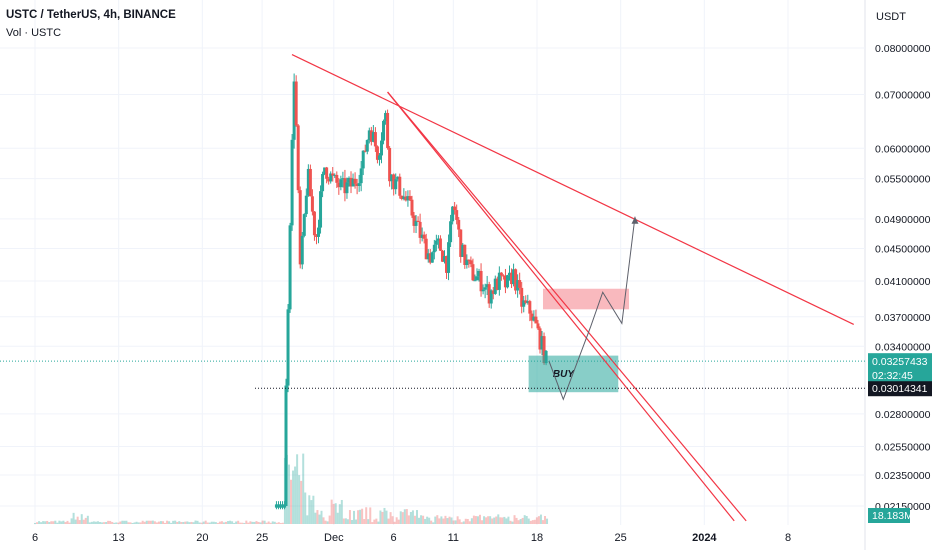  What do you see at coordinates (903, 318) in the screenshot?
I see `y-tick-label: 0.03700000` at bounding box center [903, 318].